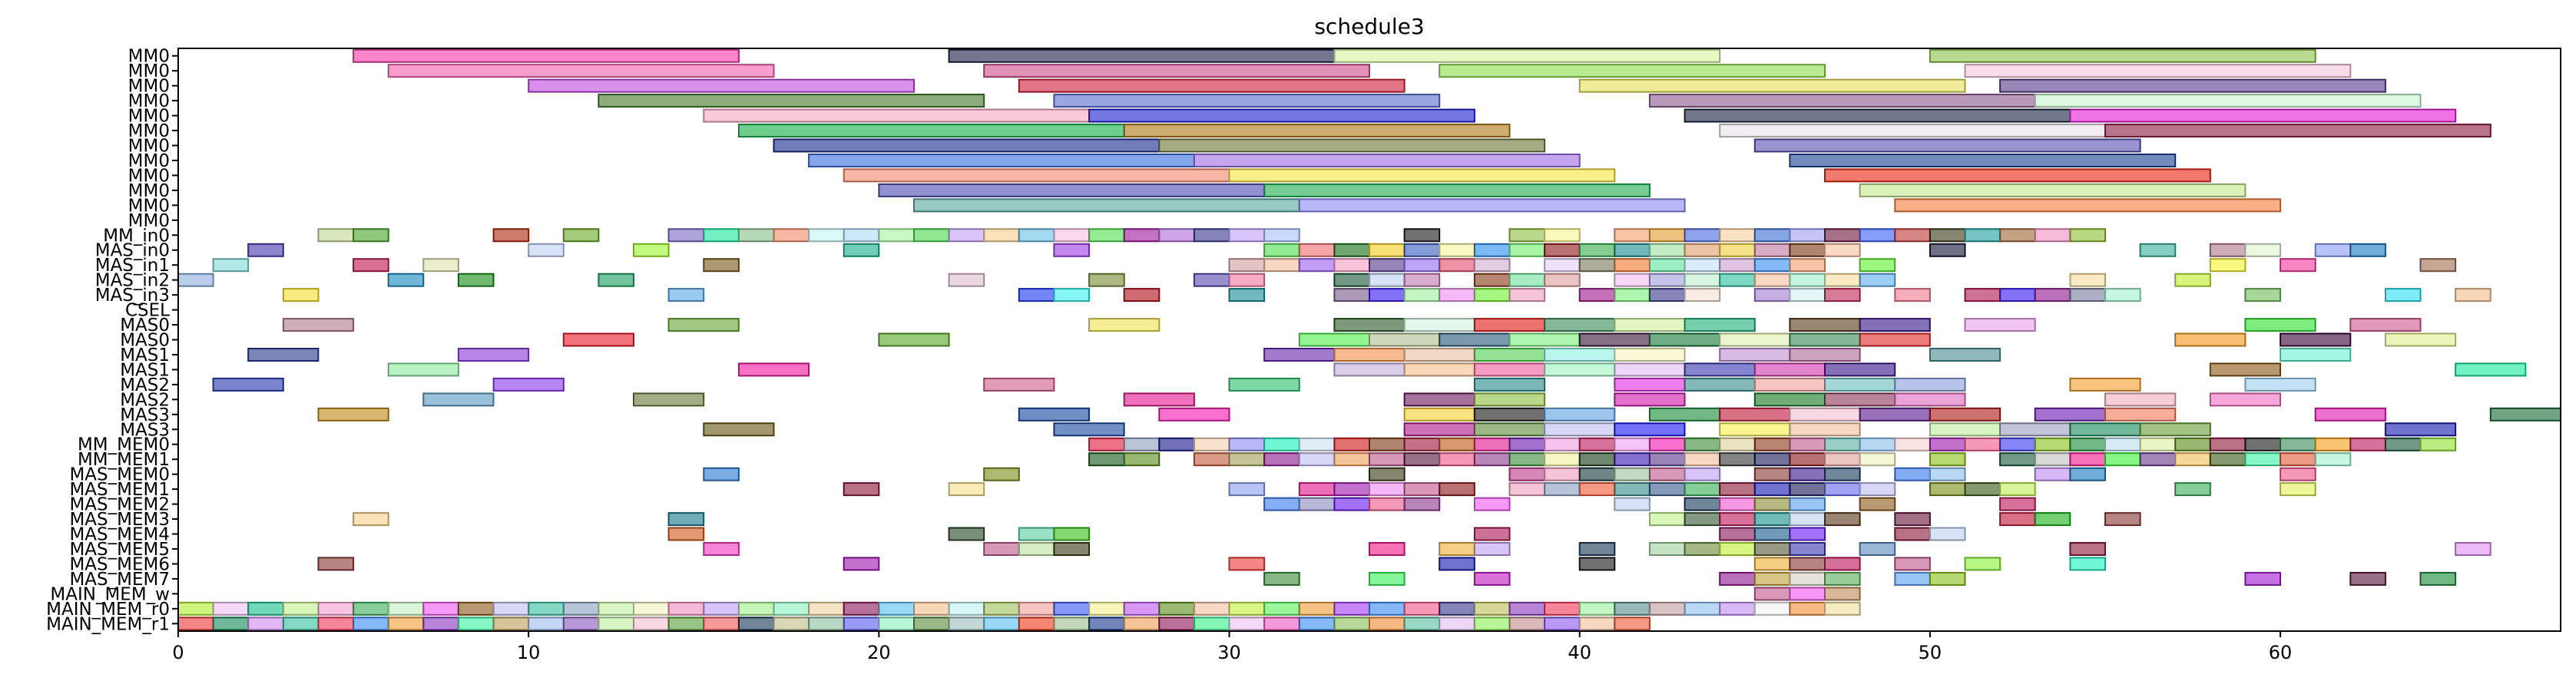  What do you see at coordinates (1579, 652) in the screenshot?
I see `x-tick-label: 40` at bounding box center [1579, 652].